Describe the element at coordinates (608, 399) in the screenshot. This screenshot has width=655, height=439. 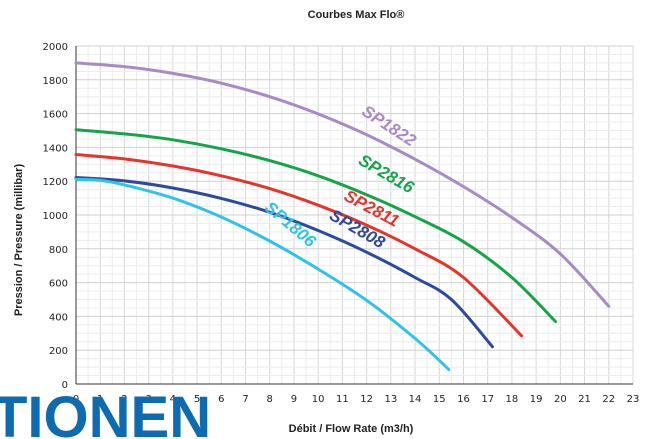
I see `x-tick-label: 22` at that location.